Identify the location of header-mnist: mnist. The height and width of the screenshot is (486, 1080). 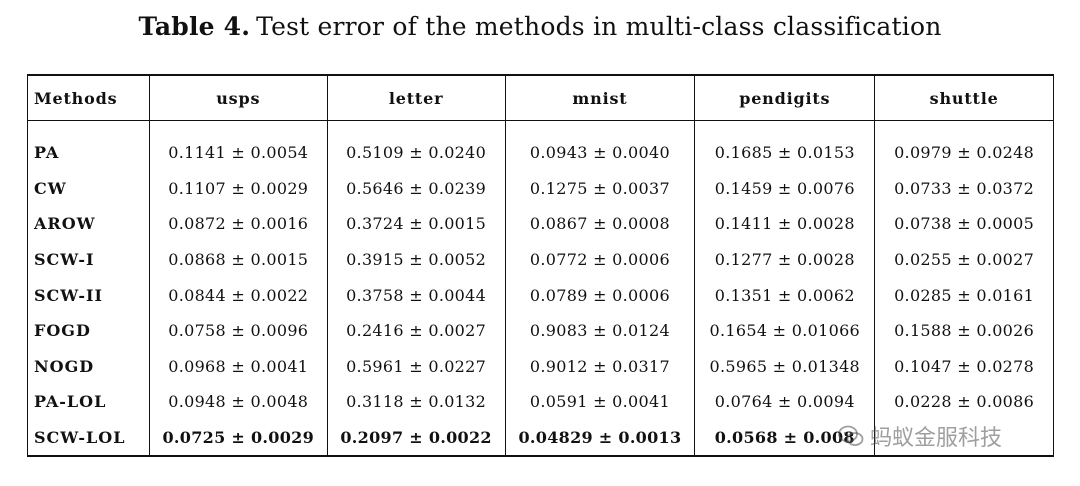
(599, 98).